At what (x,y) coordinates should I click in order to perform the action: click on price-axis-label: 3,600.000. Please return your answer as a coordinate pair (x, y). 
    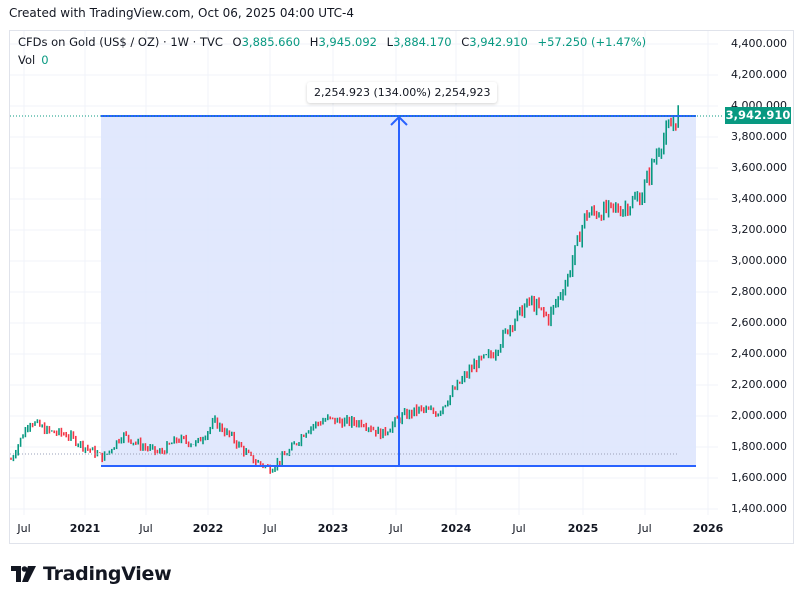
    Looking at the image, I should click on (759, 167).